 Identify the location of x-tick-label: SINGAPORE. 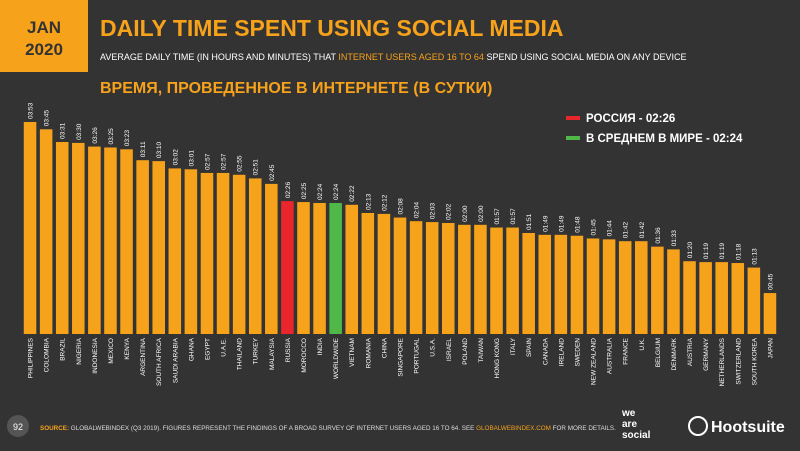
(401, 356).